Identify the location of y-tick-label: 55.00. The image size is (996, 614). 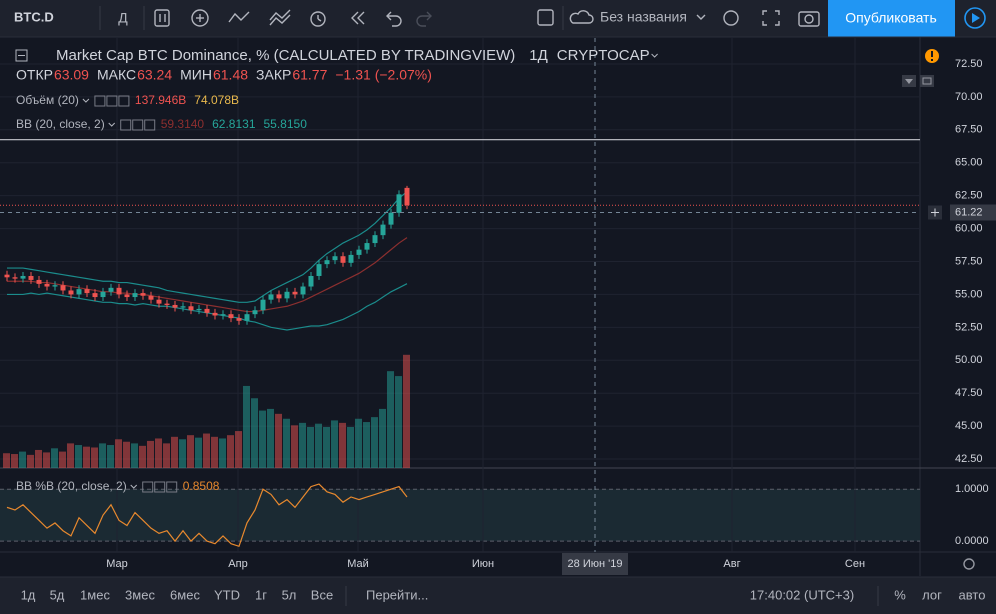
(969, 294).